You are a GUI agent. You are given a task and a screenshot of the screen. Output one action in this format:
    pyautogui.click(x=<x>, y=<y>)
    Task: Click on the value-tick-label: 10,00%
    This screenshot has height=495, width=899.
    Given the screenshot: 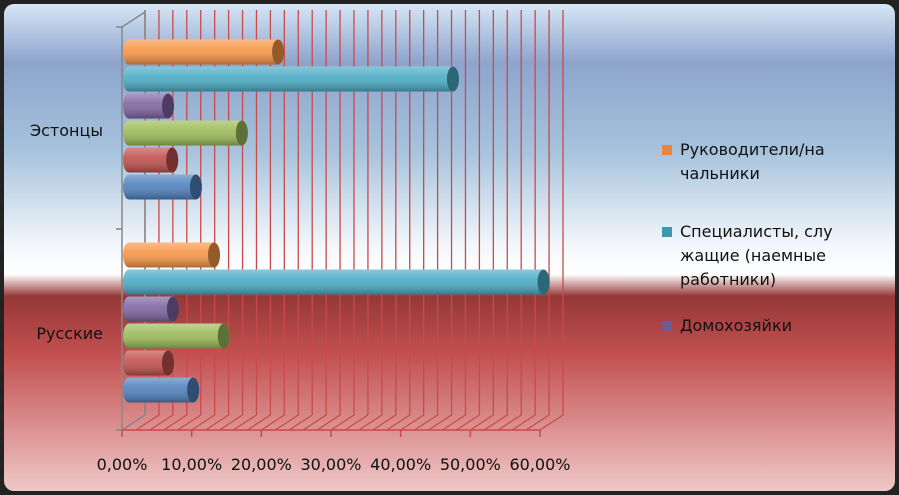 What is the action you would take?
    pyautogui.click(x=191, y=464)
    